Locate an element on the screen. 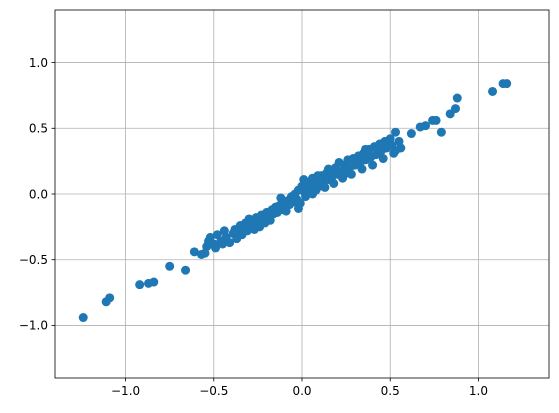  x-tick-label: 1.0 is located at coordinates (478, 391).